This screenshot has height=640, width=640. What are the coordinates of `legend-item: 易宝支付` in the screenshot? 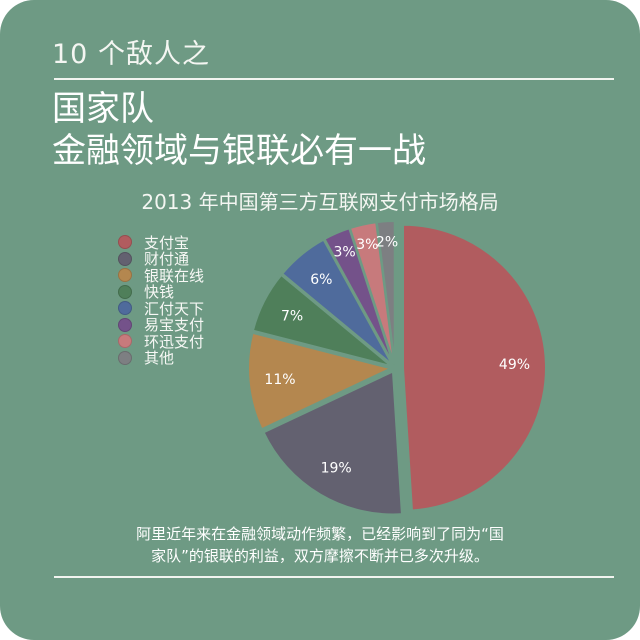 It's located at (161, 325).